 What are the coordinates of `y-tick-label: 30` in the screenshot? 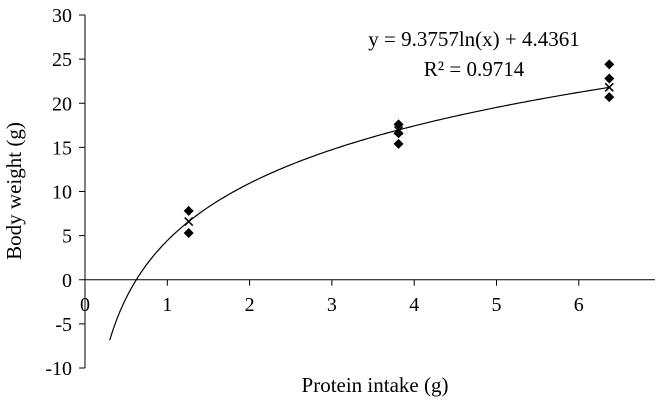 It's located at (62, 16).